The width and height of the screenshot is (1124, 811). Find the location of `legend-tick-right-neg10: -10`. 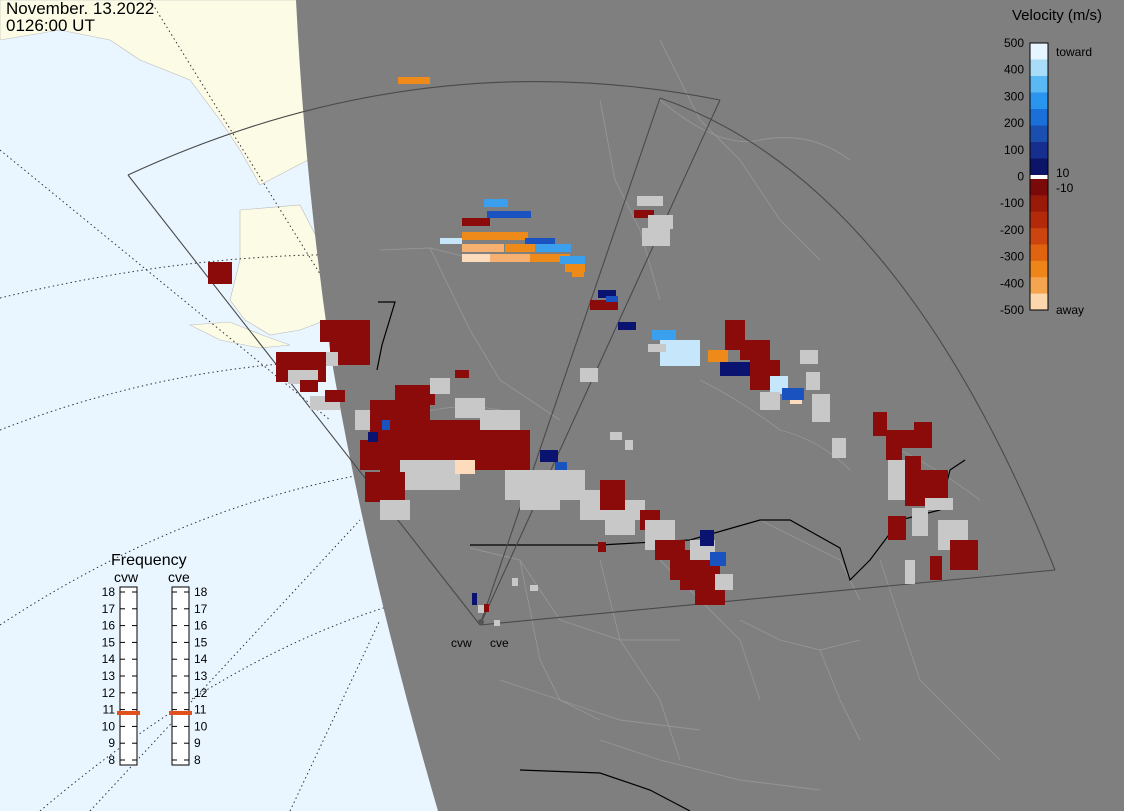

legend-tick-right-neg10: -10 is located at coordinates (1065, 188).